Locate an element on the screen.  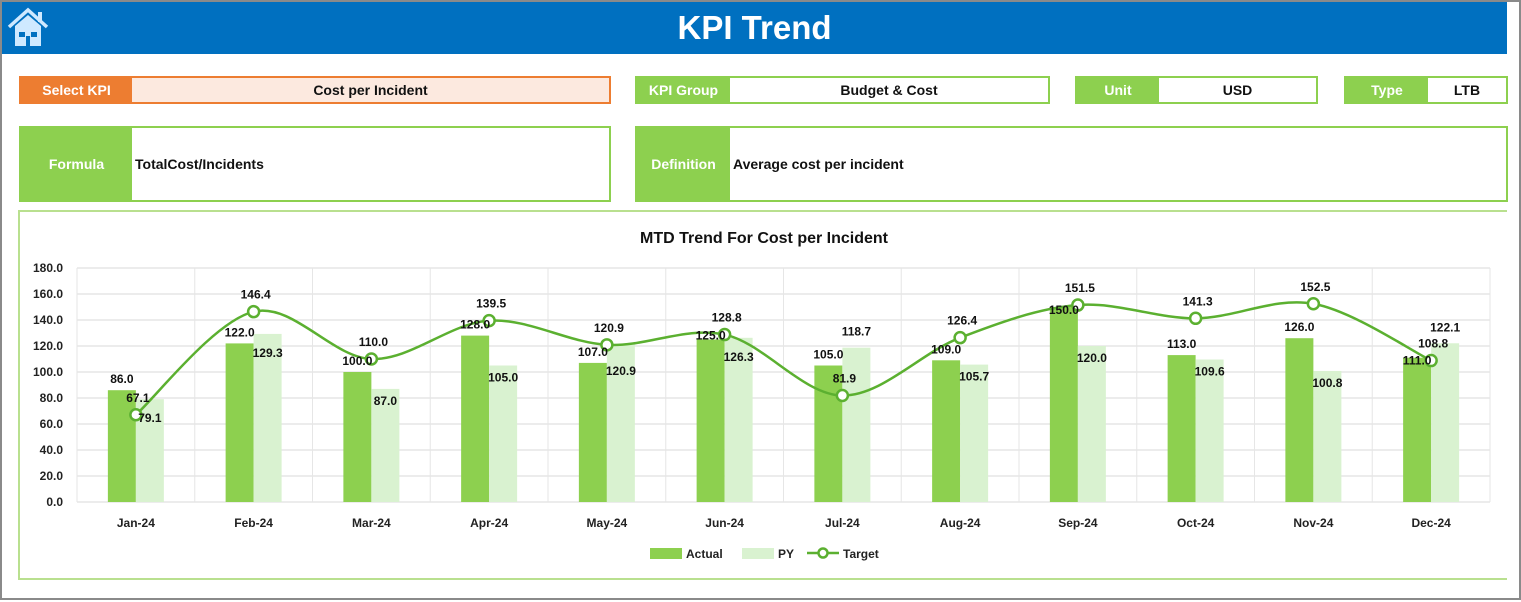
target-data-label: 141.3 is located at coordinates (1198, 301).